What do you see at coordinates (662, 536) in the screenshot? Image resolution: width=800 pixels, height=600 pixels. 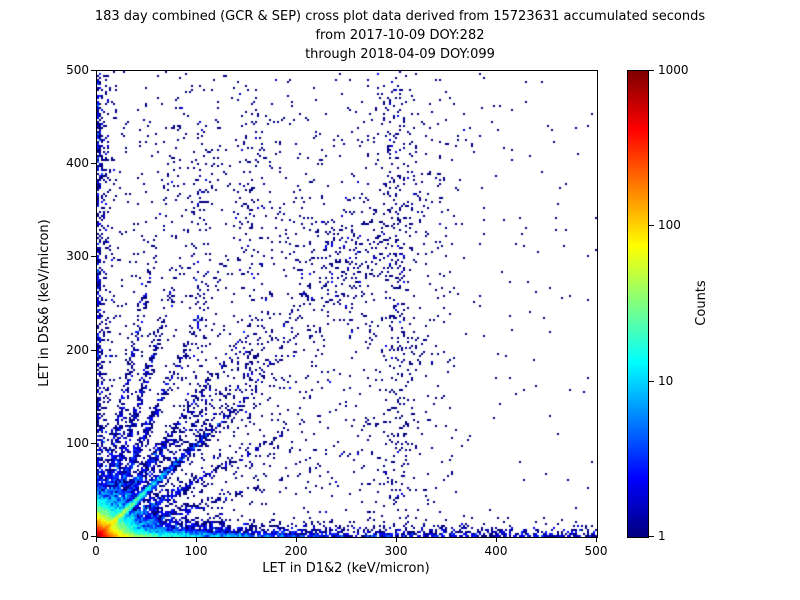 I see `colorbar-tick-label: 1` at bounding box center [662, 536].